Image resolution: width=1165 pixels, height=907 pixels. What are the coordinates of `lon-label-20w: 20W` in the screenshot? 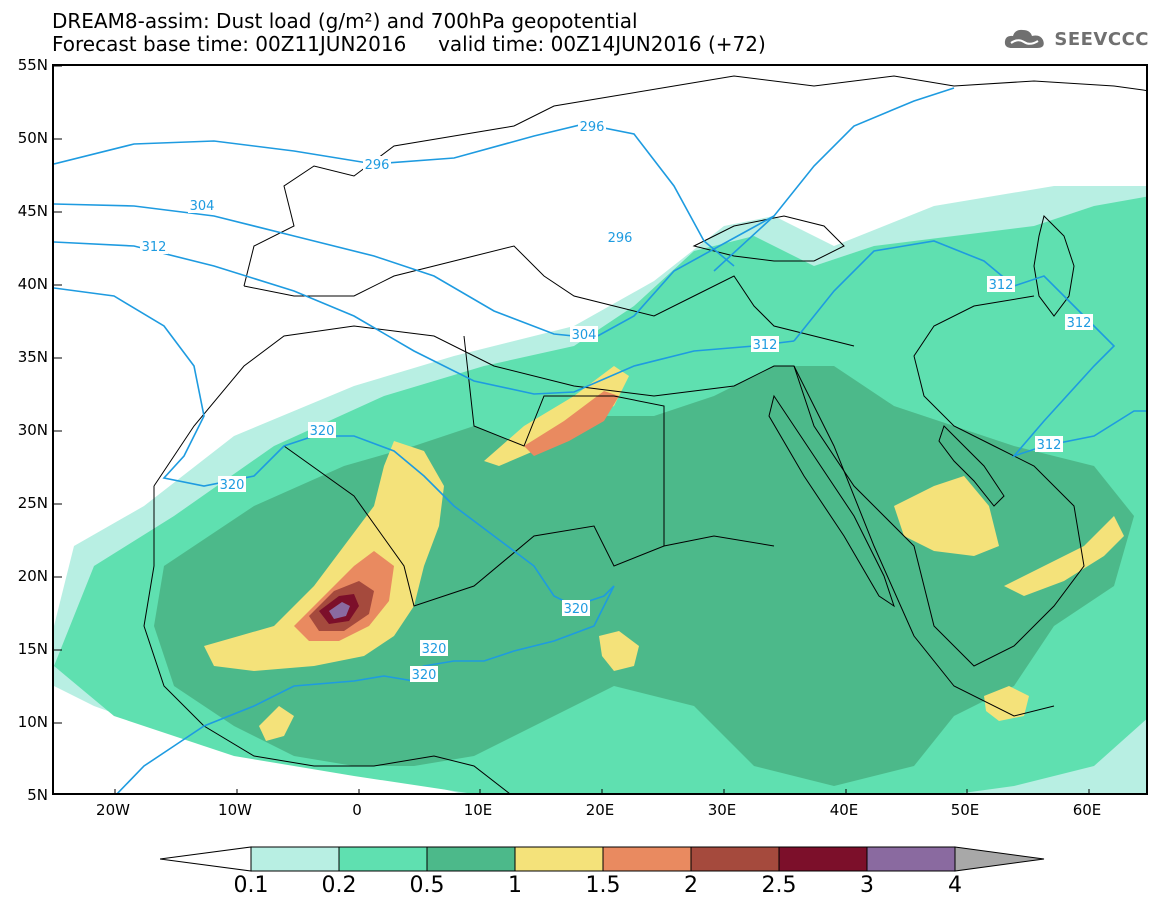 It's located at (113, 810).